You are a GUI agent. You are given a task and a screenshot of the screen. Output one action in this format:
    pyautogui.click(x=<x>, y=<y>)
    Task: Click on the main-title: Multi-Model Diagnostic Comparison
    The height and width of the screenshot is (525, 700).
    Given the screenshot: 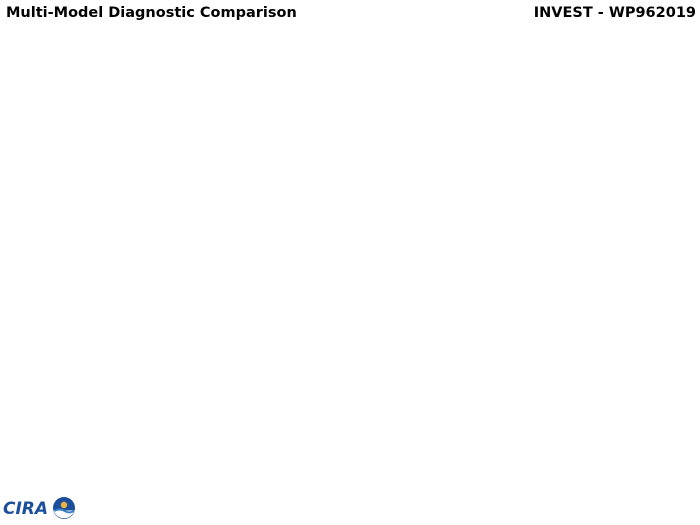 What is the action you would take?
    pyautogui.click(x=151, y=13)
    